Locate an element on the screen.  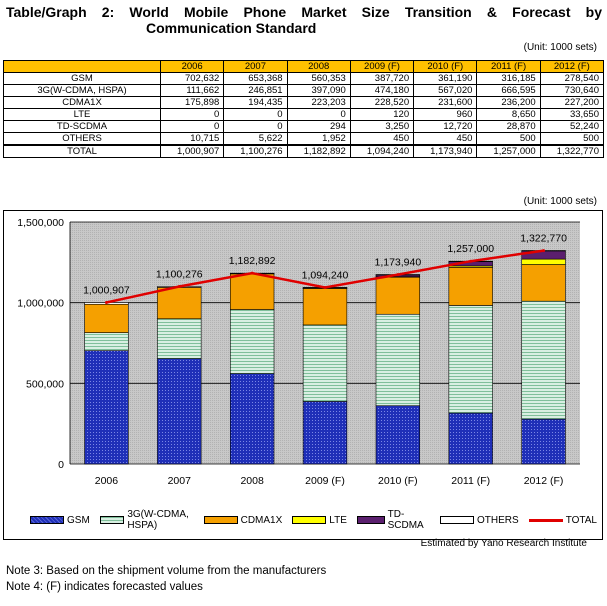
legend-item: 3G(W-CDMA, HSPA) is located at coordinates (146, 520).